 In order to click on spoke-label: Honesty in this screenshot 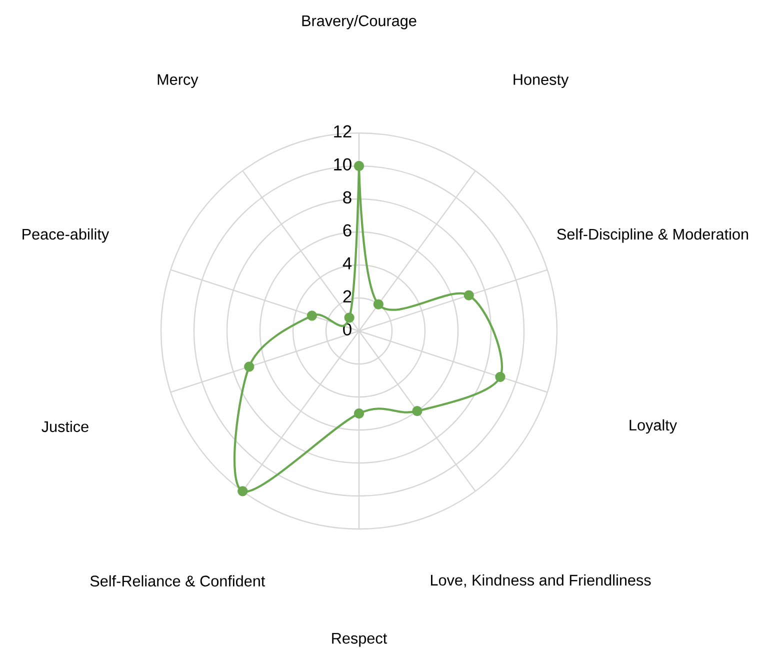, I will do `click(541, 81)`.